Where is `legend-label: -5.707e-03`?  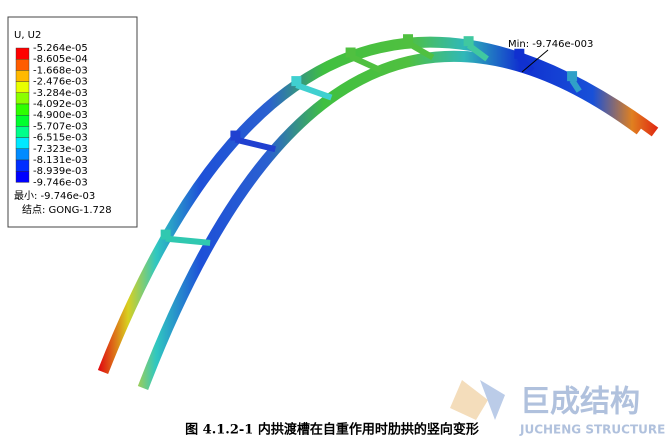
legend-label: -5.707e-03 is located at coordinates (60, 126).